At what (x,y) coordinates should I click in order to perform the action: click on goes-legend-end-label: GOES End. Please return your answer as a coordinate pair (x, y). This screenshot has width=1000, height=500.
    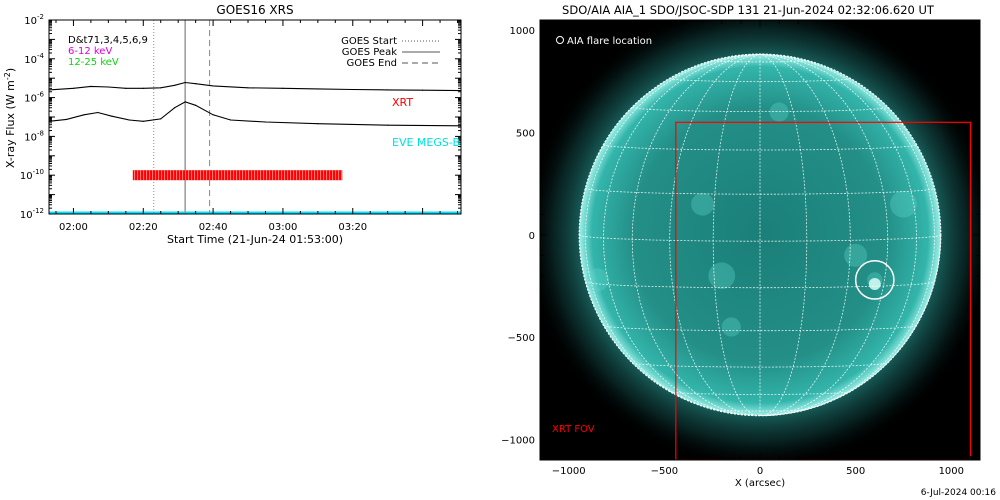
    Looking at the image, I should click on (372, 63).